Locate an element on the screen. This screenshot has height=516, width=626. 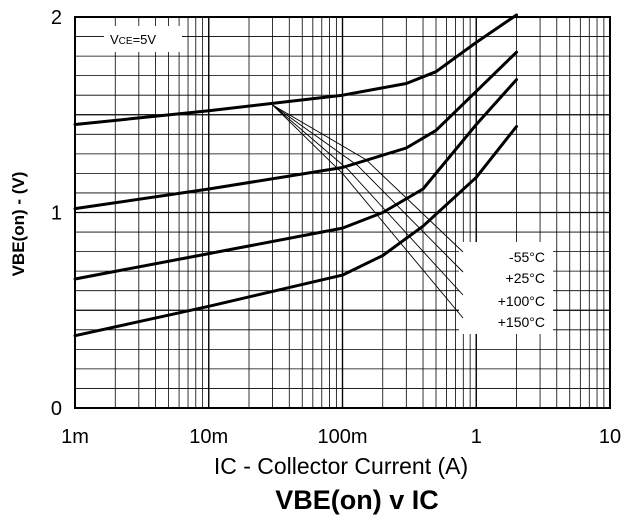
x-axis-label: IC - Collector Current (A) is located at coordinates (341, 466).